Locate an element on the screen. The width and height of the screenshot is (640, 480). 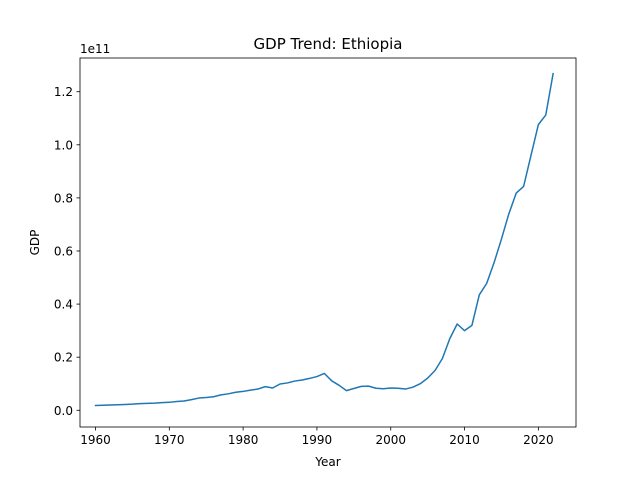
y-tick-label: 0.6 is located at coordinates (63, 251).